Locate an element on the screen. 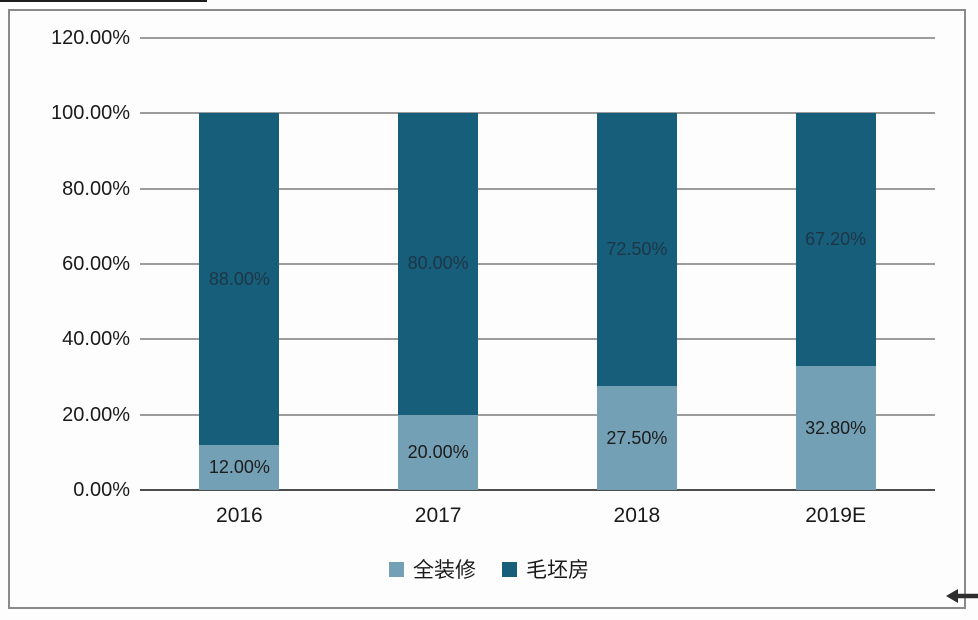 The height and width of the screenshot is (620, 978). bar-value-label: 12.00% is located at coordinates (239, 466).